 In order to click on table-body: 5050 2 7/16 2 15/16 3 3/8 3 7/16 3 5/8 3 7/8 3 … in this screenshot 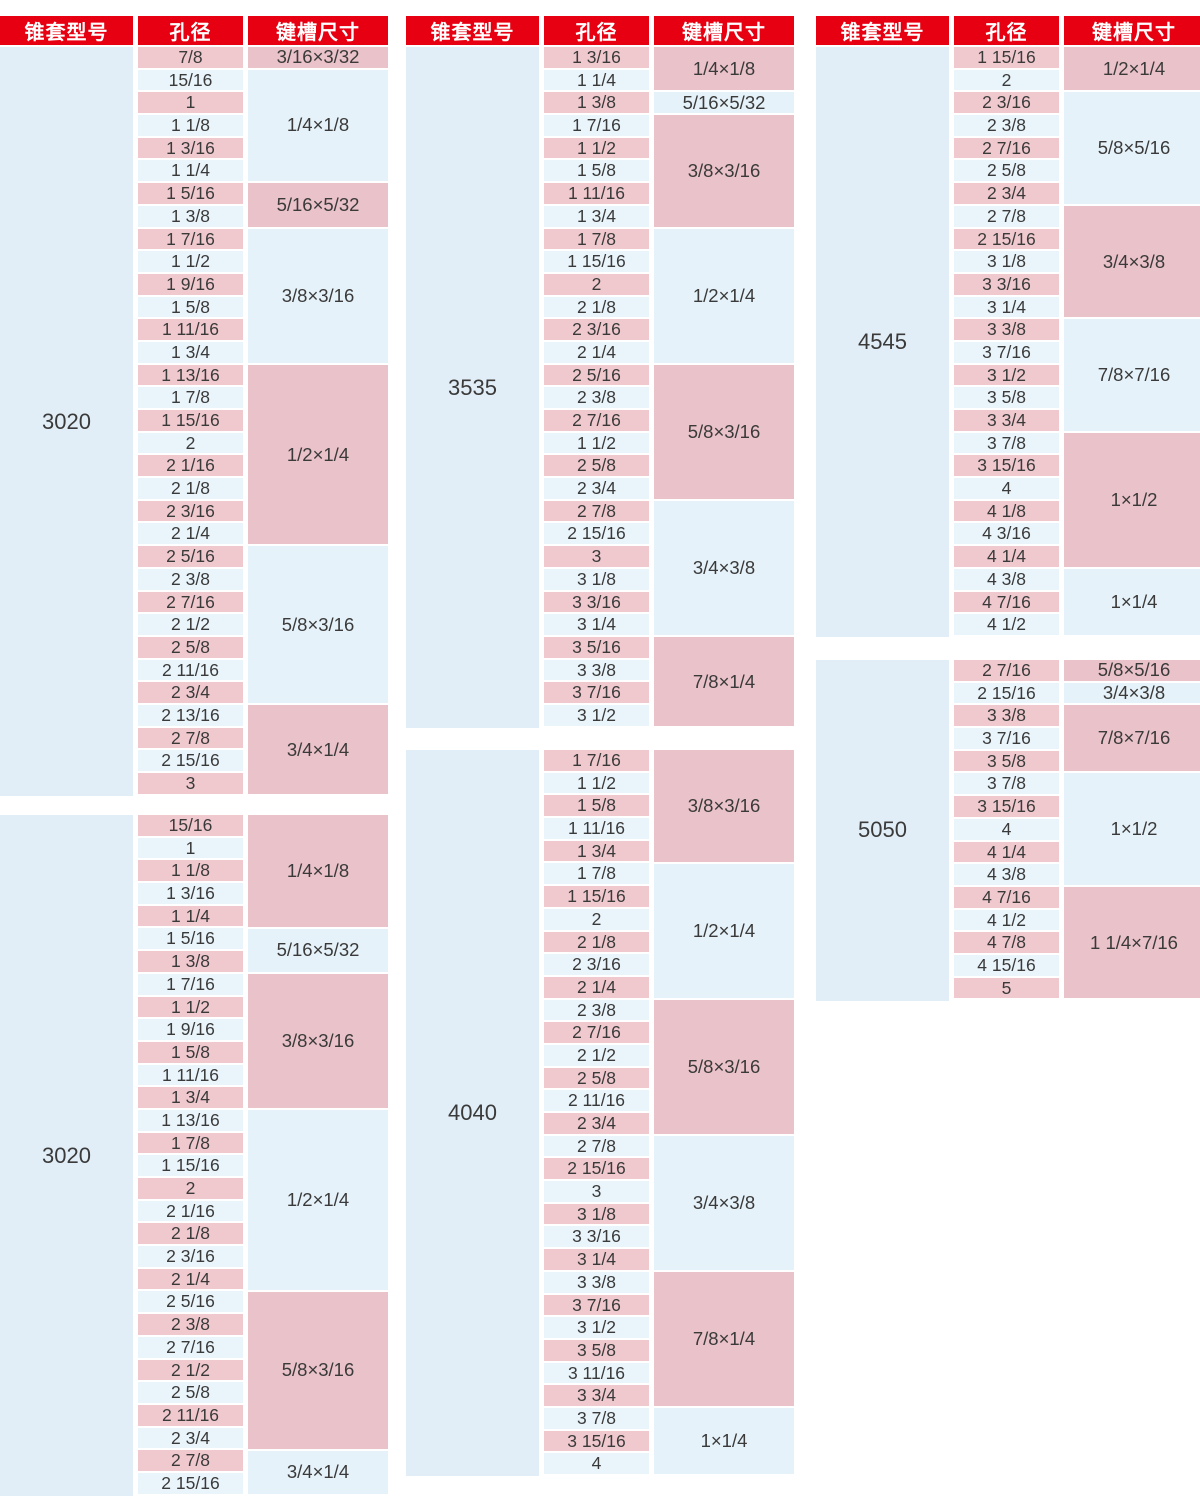, I will do `click(1008, 830)`.